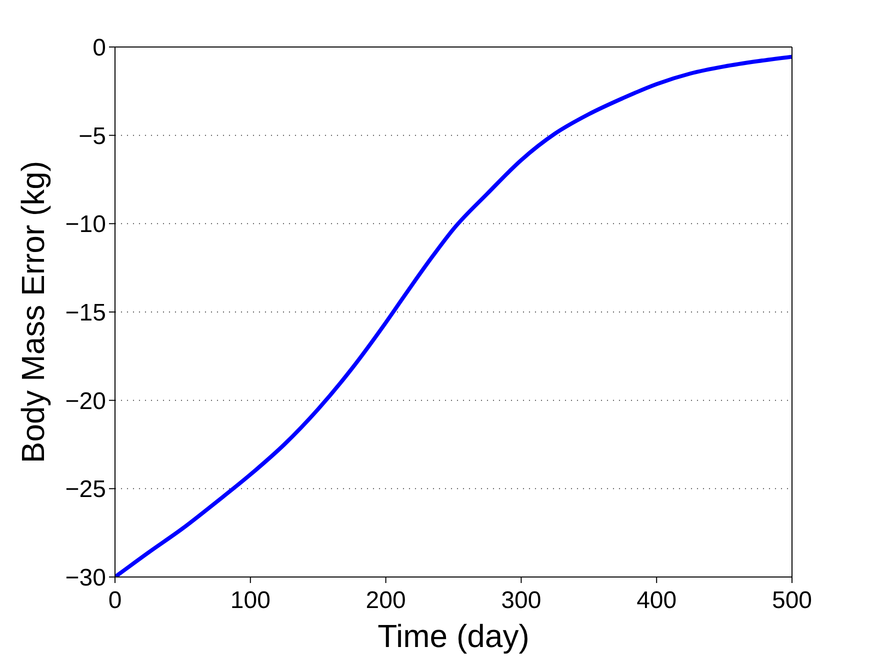  What do you see at coordinates (99, 48) in the screenshot?
I see `y-tick-label: 0` at bounding box center [99, 48].